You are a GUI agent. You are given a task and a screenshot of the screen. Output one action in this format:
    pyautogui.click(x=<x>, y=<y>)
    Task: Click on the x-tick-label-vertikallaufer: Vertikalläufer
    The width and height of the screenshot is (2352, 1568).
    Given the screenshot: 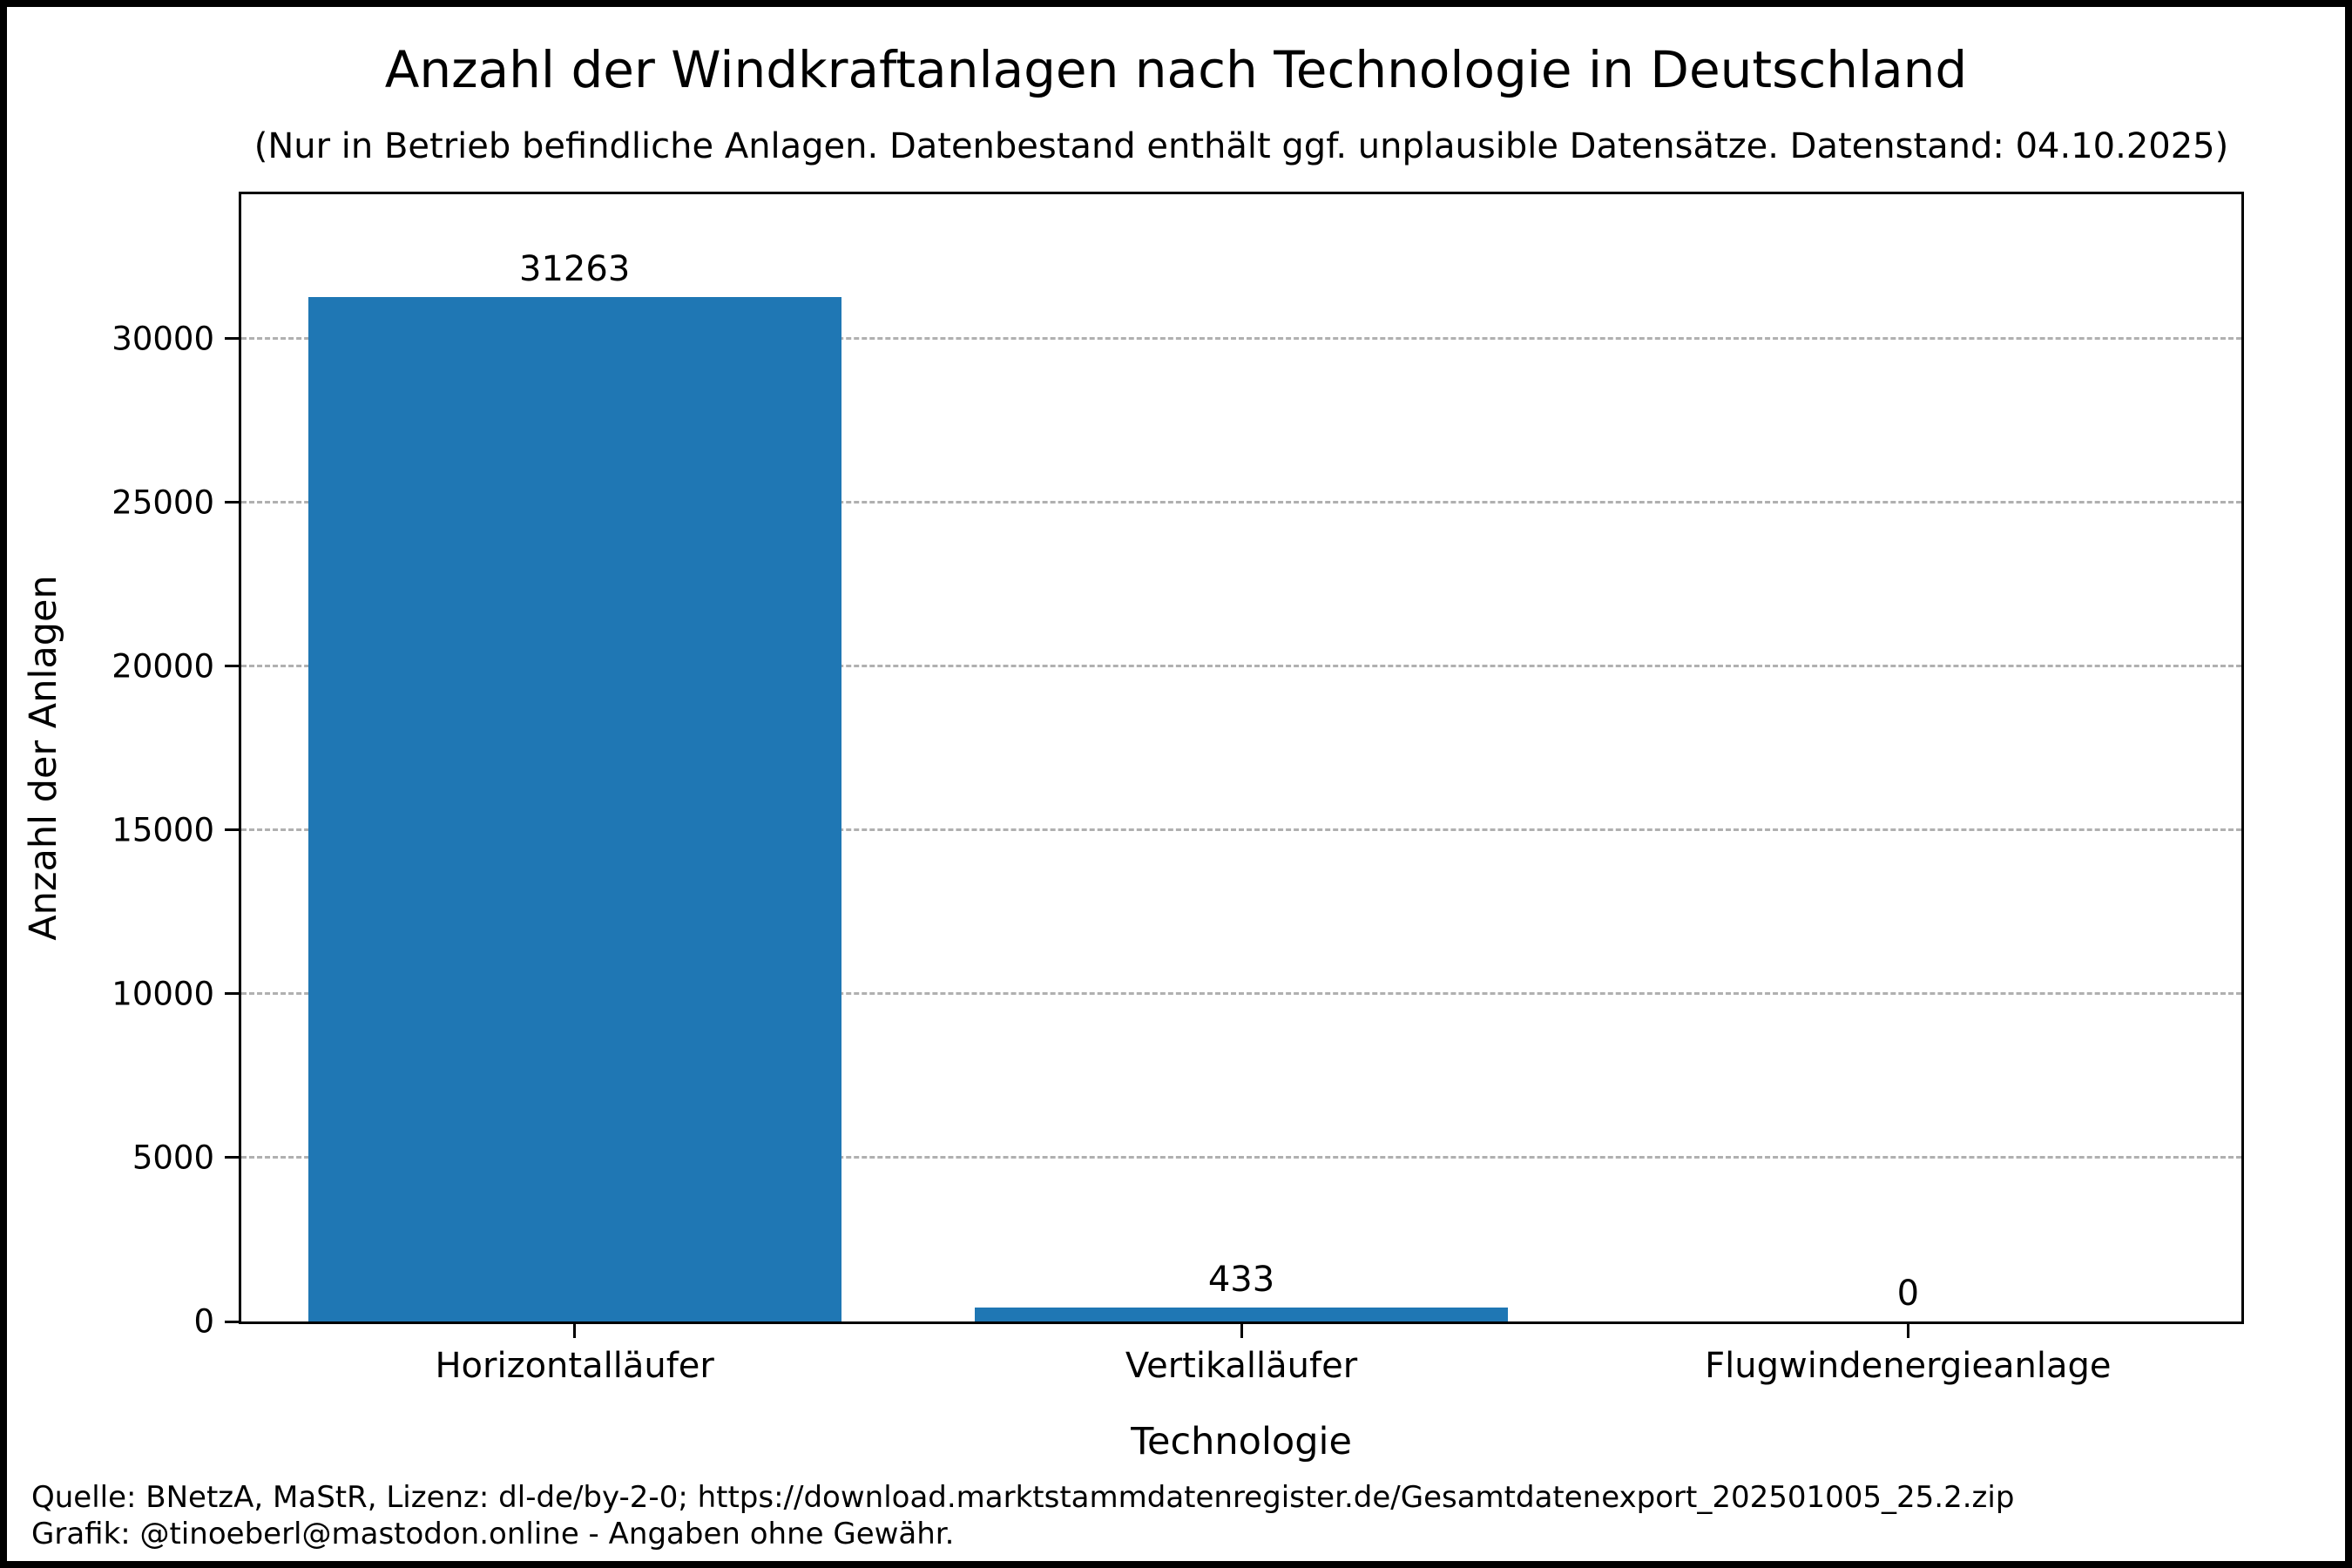 What is the action you would take?
    pyautogui.click(x=1241, y=1366)
    